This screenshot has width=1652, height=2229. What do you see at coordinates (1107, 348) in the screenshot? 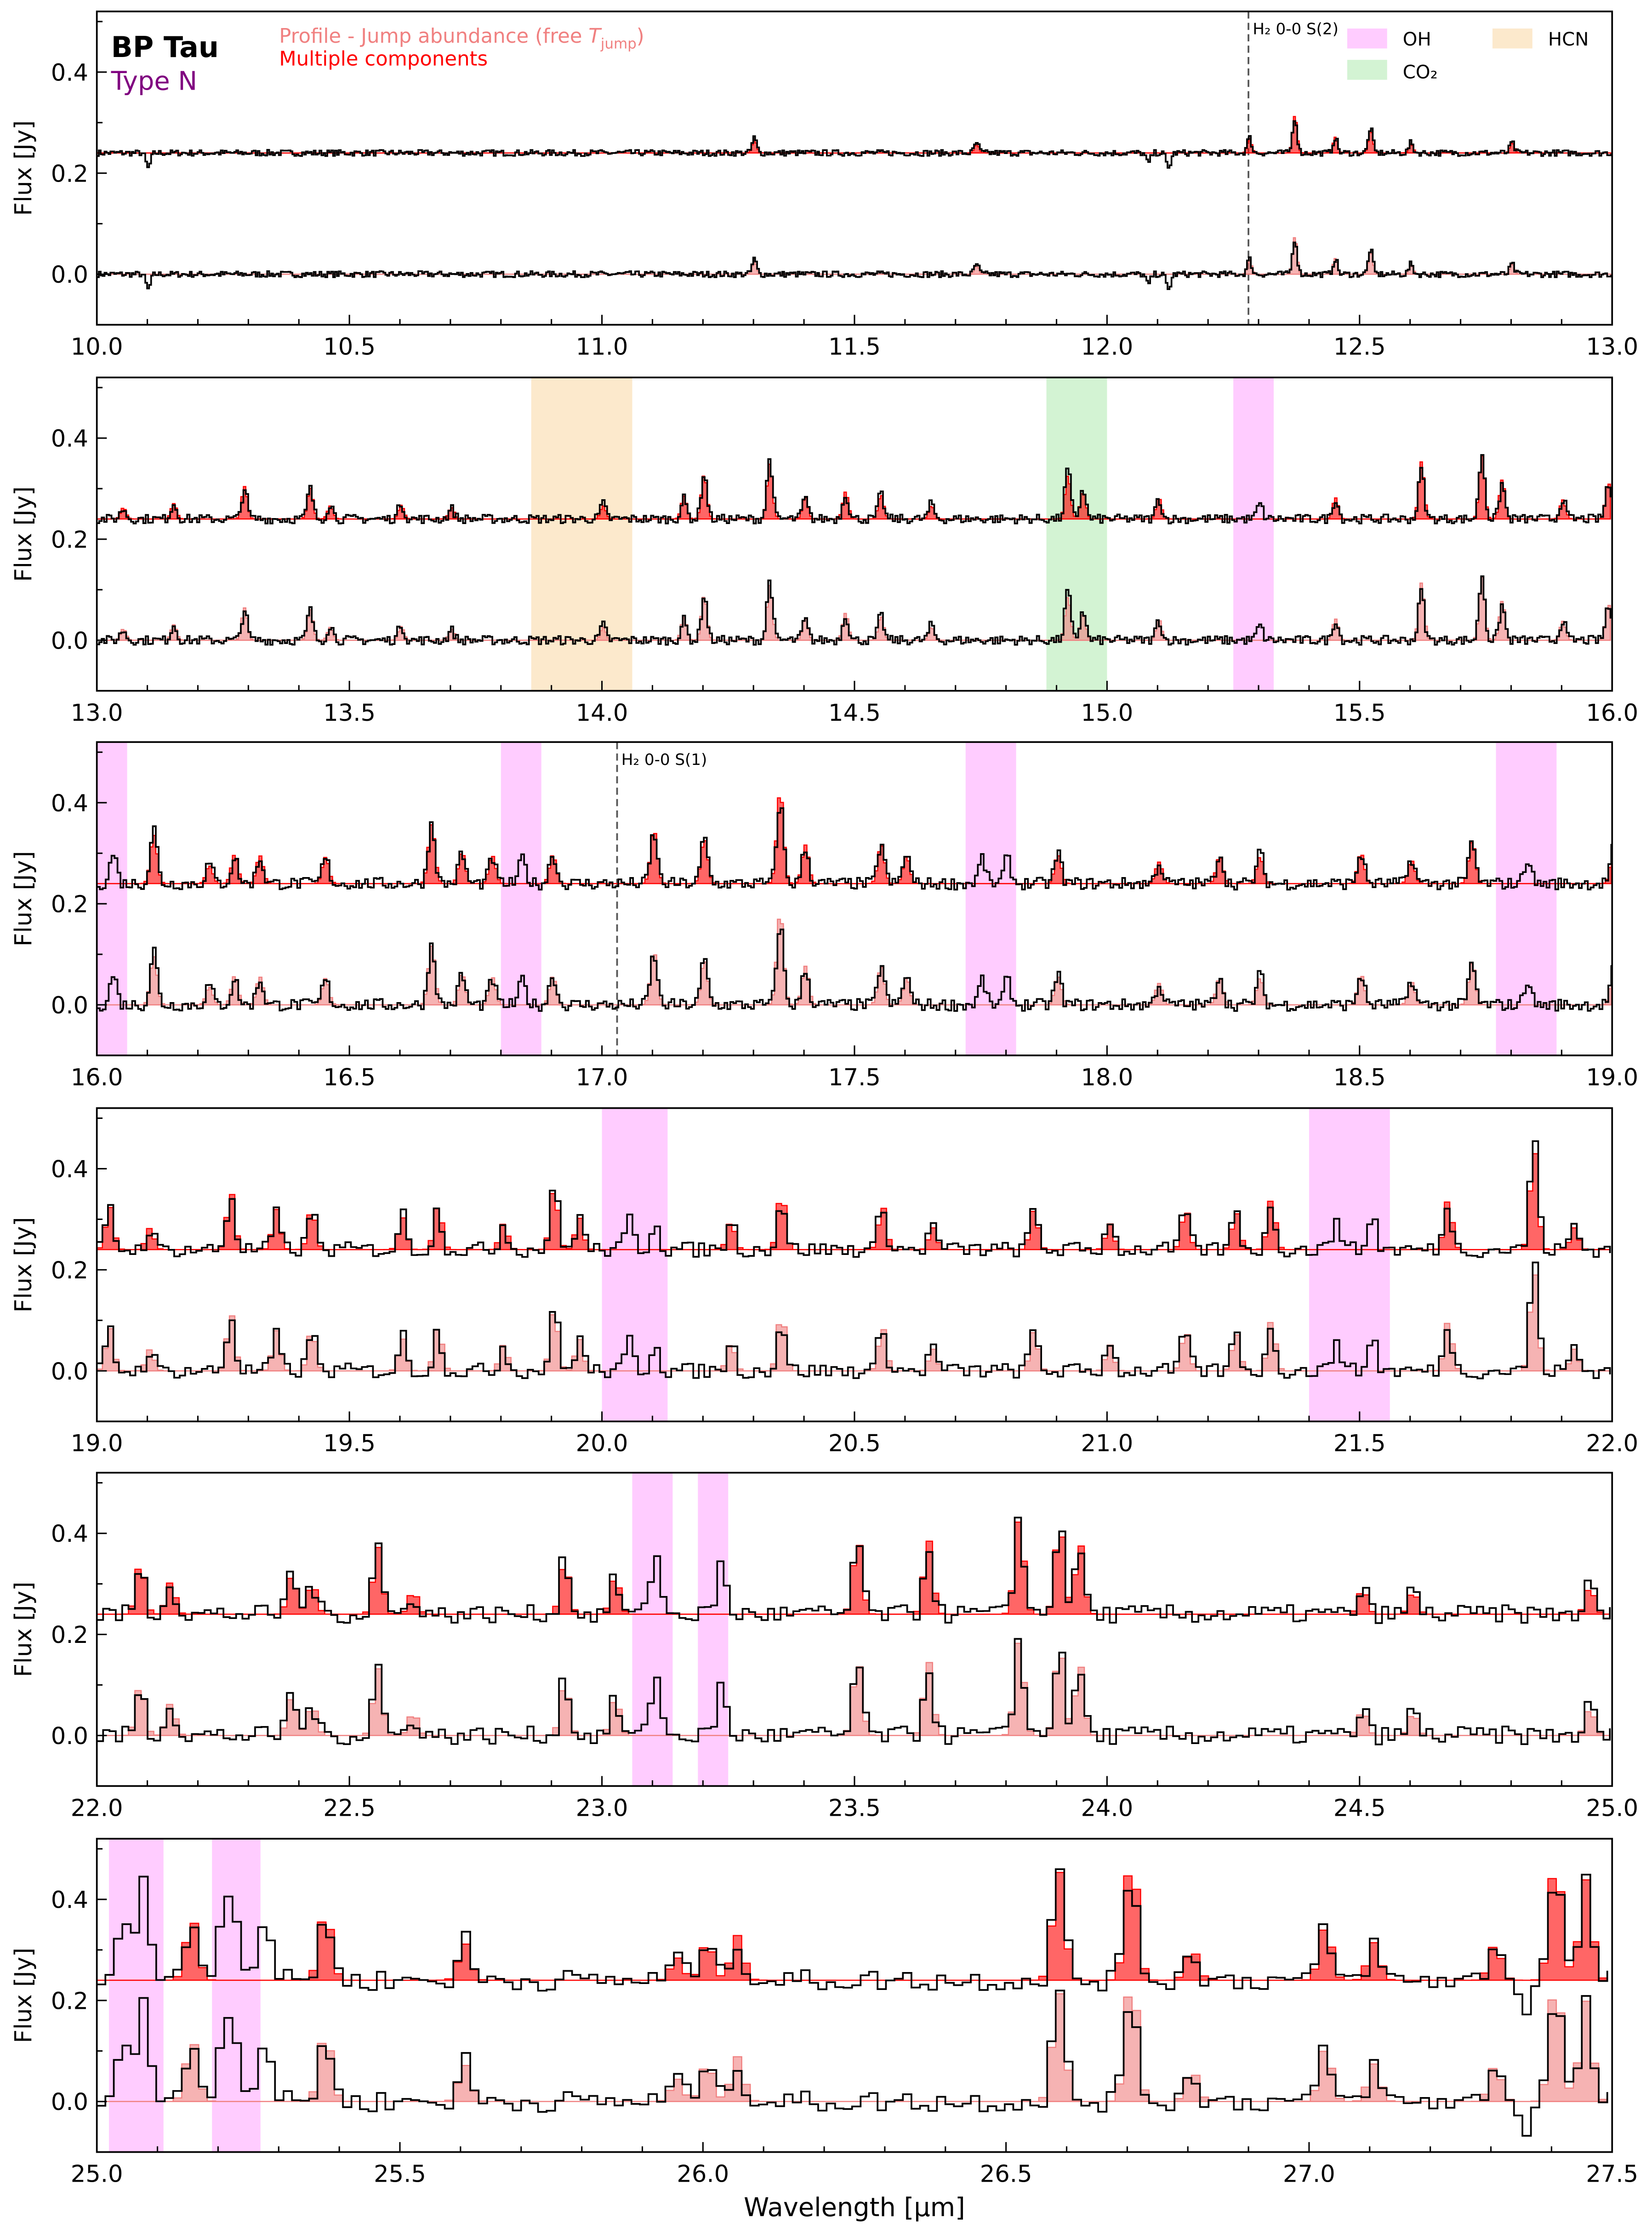
I see `x-tick-label: 12.0` at bounding box center [1107, 348].